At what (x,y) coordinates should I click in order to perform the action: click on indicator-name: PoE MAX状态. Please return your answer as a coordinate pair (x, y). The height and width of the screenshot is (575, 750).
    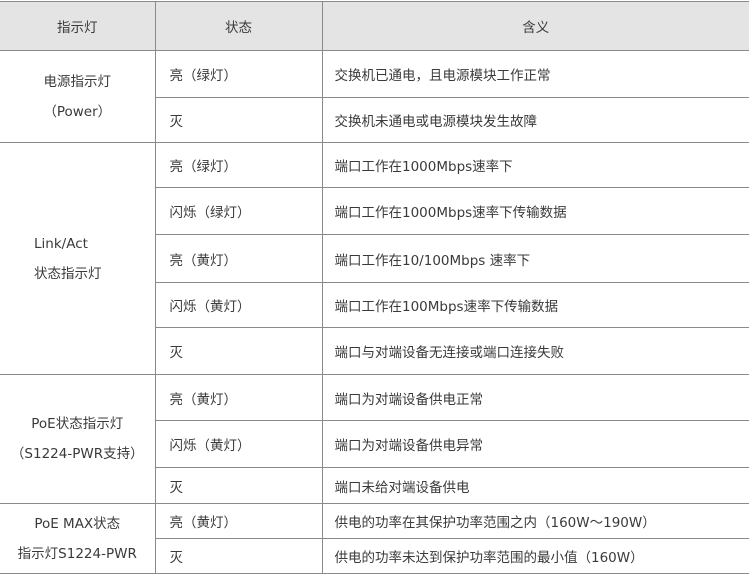
    Looking at the image, I should click on (77, 523).